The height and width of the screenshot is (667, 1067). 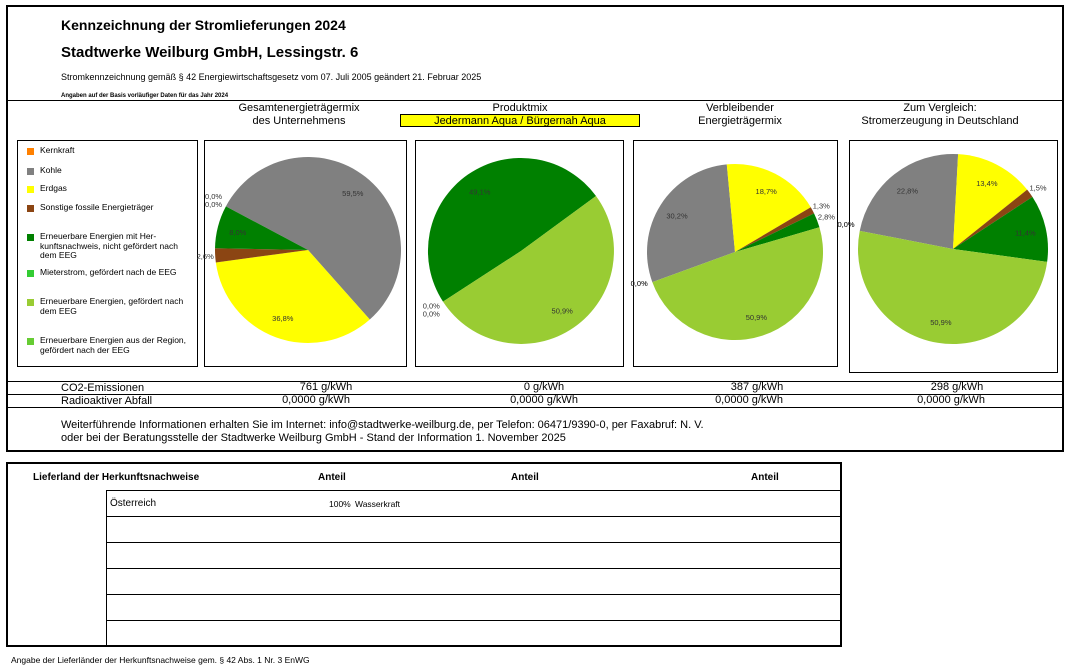 I want to click on pie-data-label: 59,5%, so click(x=353, y=193).